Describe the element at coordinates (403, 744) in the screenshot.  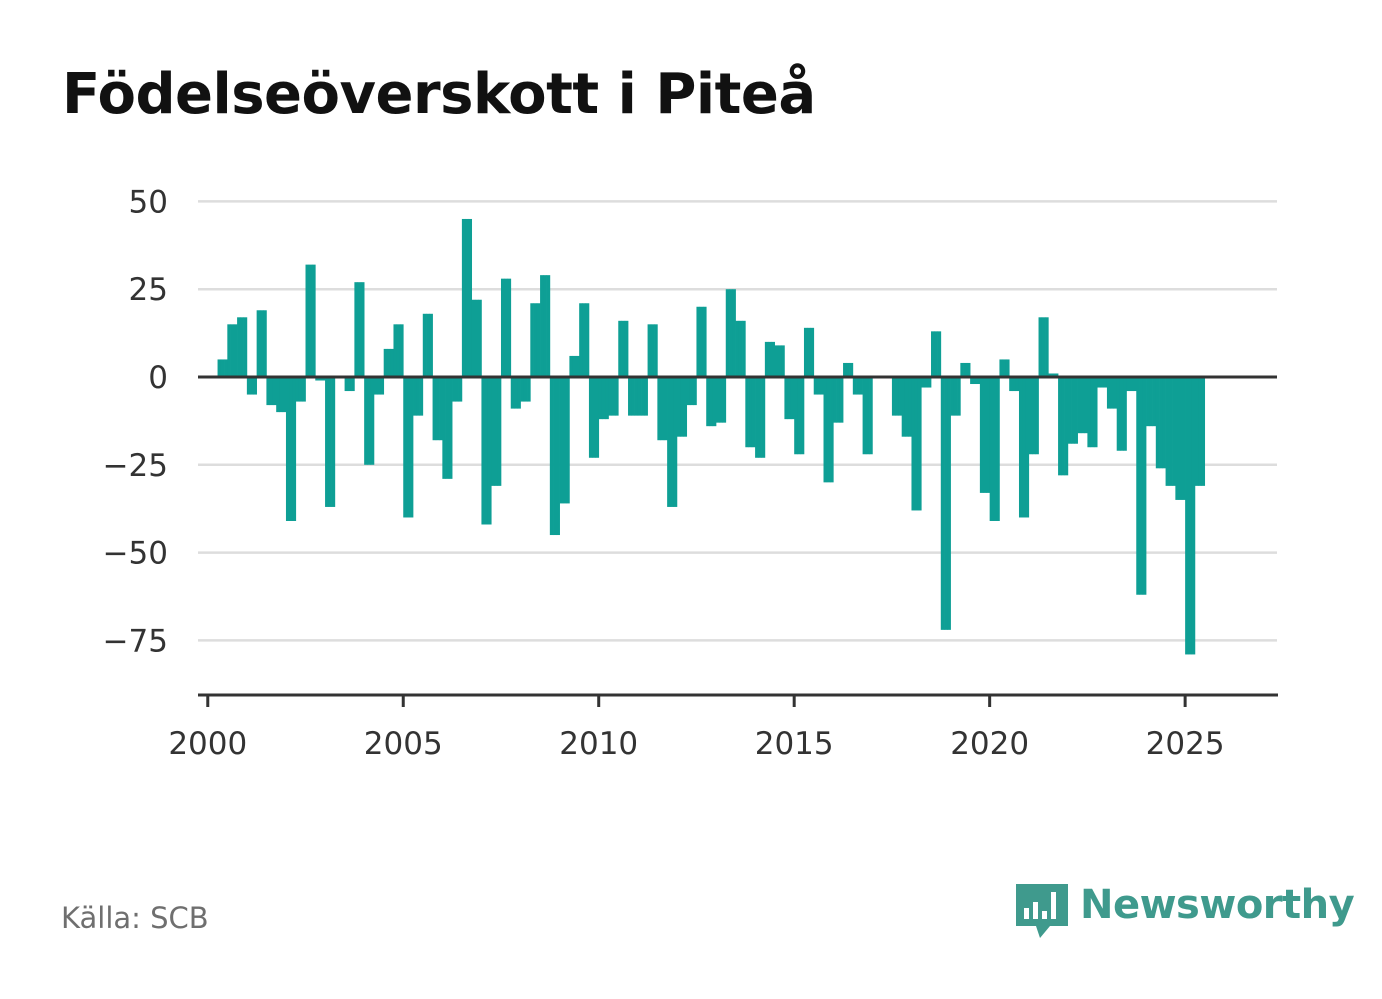
I see `x-tick-label: 2005` at that location.